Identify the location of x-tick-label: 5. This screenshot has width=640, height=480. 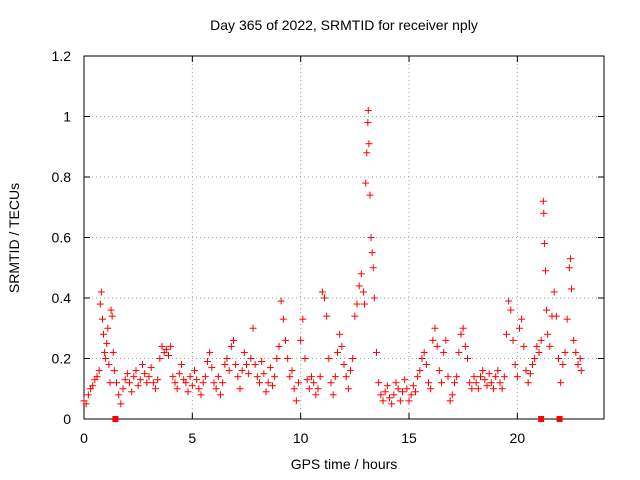
(192, 438).